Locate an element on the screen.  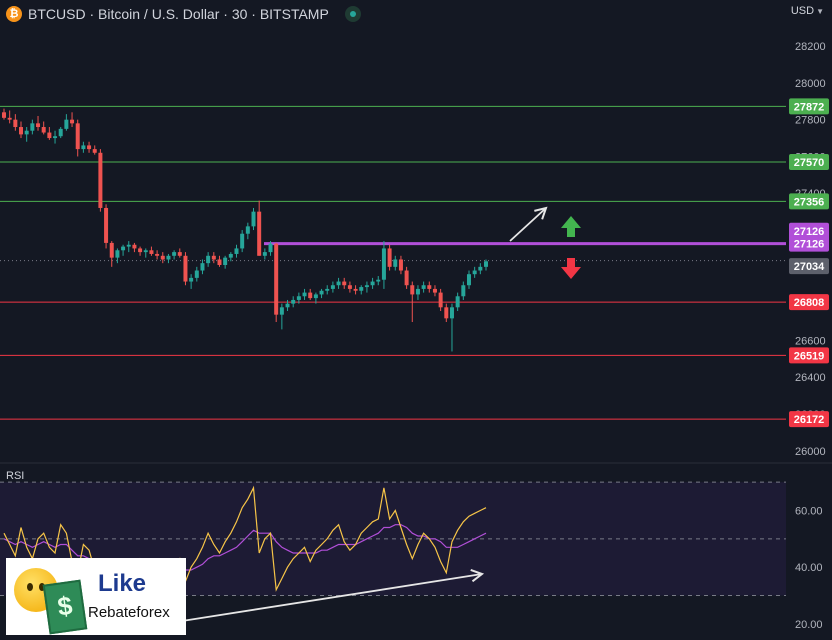
trend-arrow-up is located at coordinates (528, 224).